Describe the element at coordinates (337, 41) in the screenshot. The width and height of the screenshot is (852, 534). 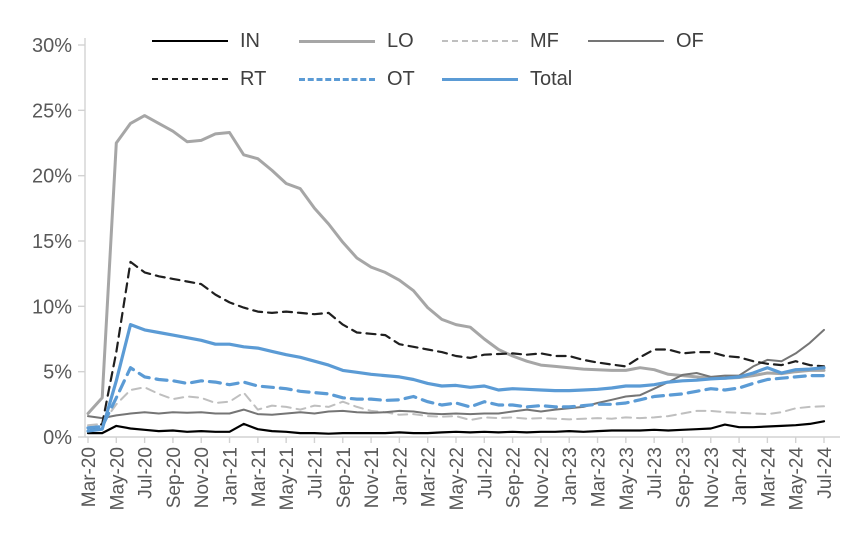
I see `legend-swatch-lo-line` at that location.